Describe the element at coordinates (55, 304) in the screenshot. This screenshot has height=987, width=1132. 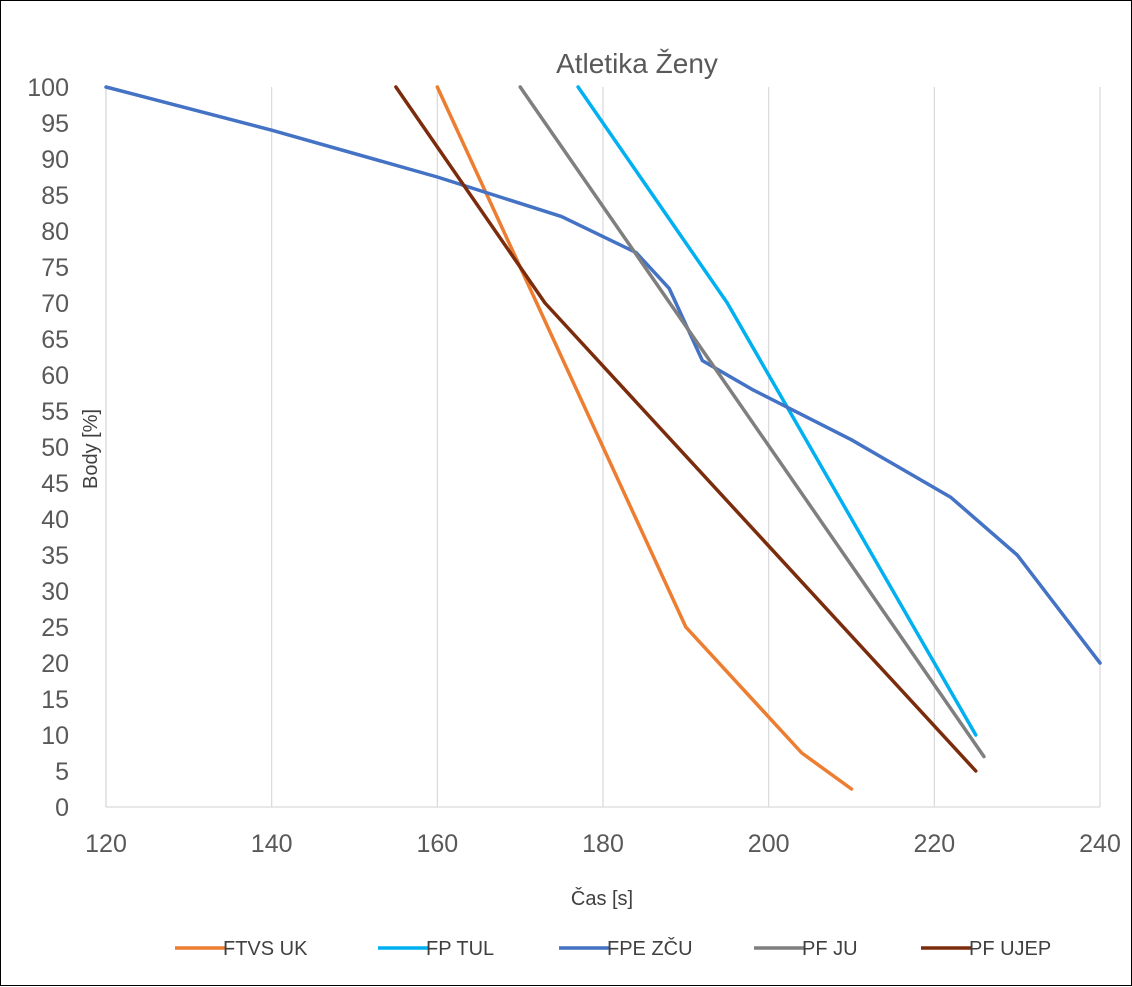
I see `y-tick-label: 70` at that location.